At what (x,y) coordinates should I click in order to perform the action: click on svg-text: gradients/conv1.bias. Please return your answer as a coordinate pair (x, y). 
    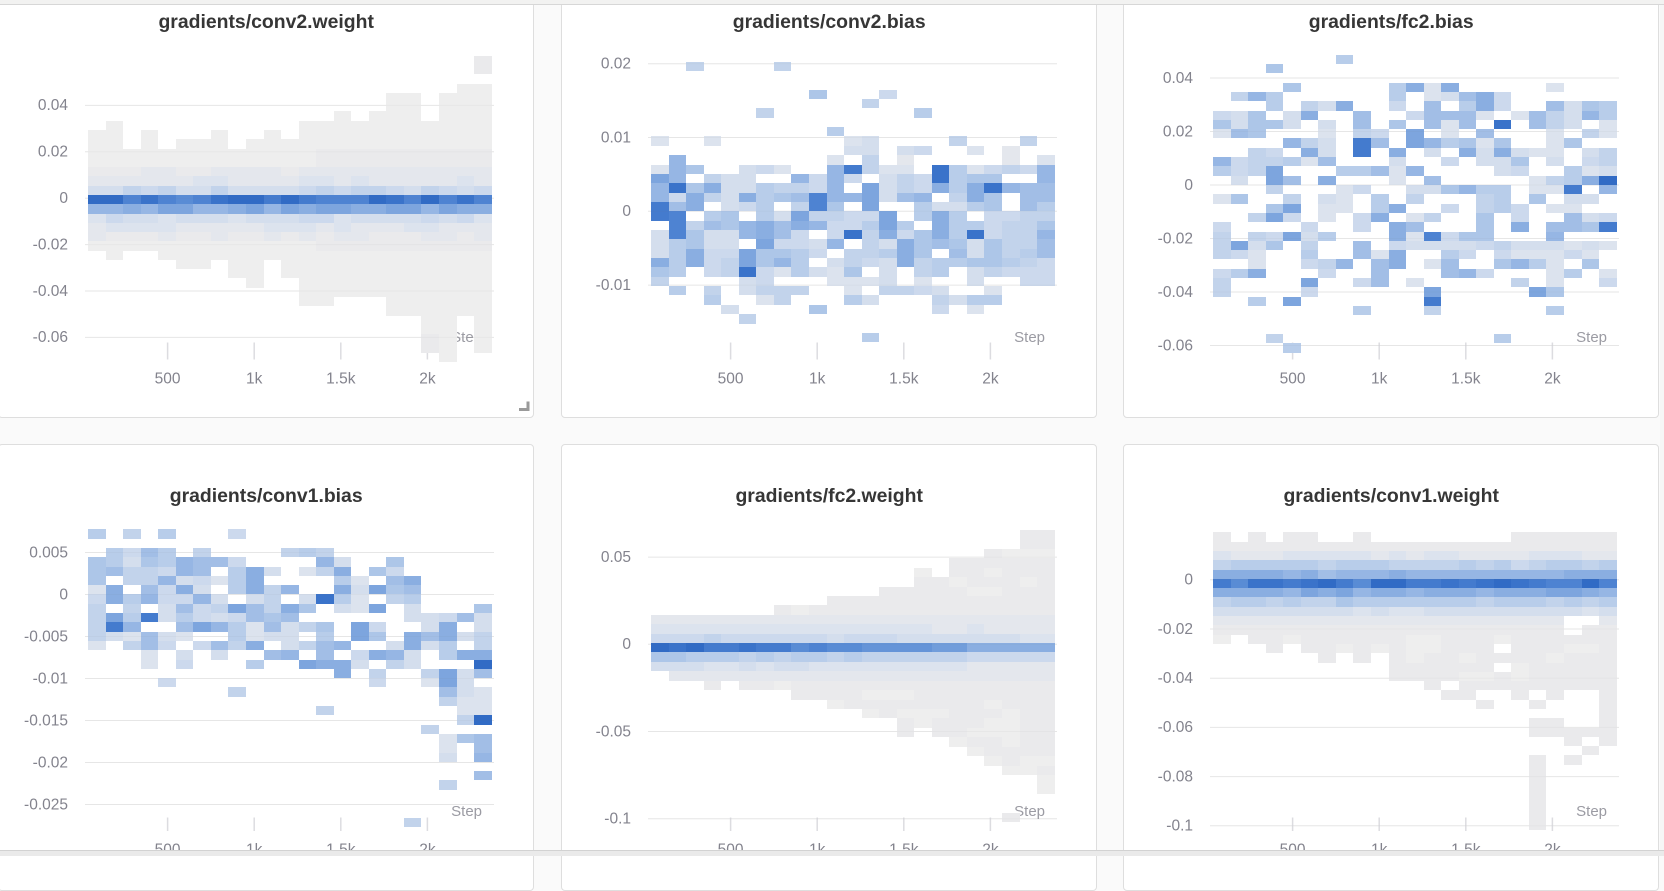
    Looking at the image, I should click on (265, 496).